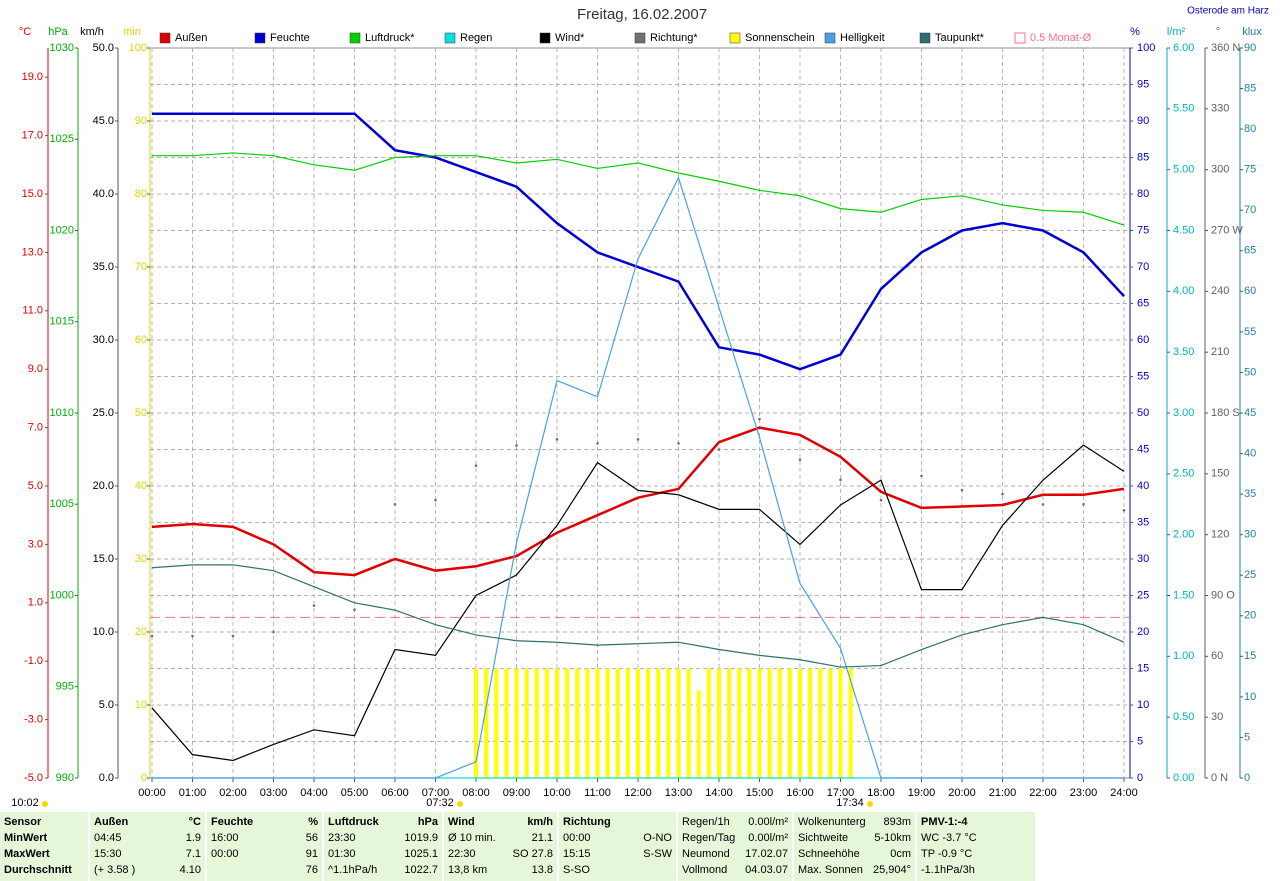 This screenshot has width=1280, height=881. What do you see at coordinates (472, 838) in the screenshot?
I see `summary-cell: Ø 10 min.` at bounding box center [472, 838].